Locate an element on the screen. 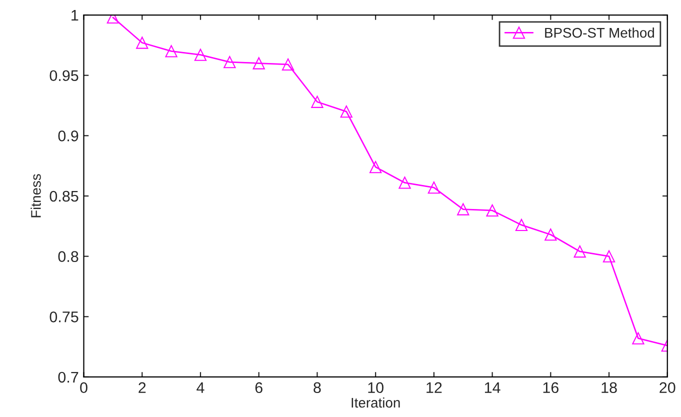  y-tick-label: 0.95 is located at coordinates (64, 76).